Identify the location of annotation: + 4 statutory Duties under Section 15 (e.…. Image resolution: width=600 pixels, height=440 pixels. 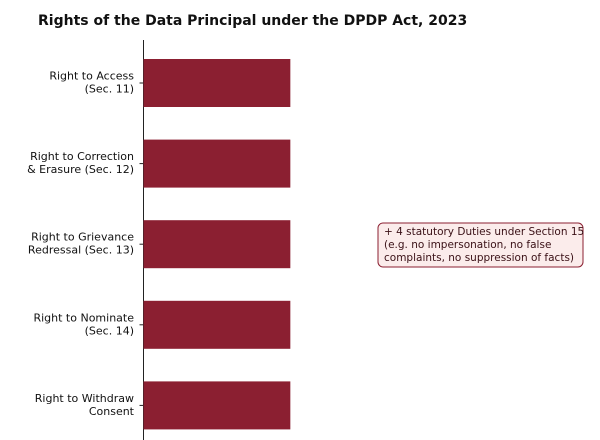
(484, 245).